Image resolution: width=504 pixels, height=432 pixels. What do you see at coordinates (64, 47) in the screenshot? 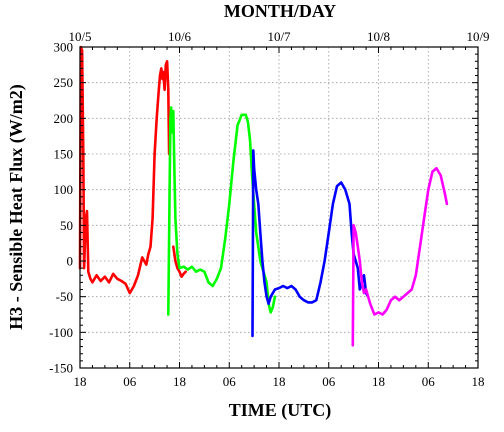
I see `y-tick-label: 300` at bounding box center [64, 47].